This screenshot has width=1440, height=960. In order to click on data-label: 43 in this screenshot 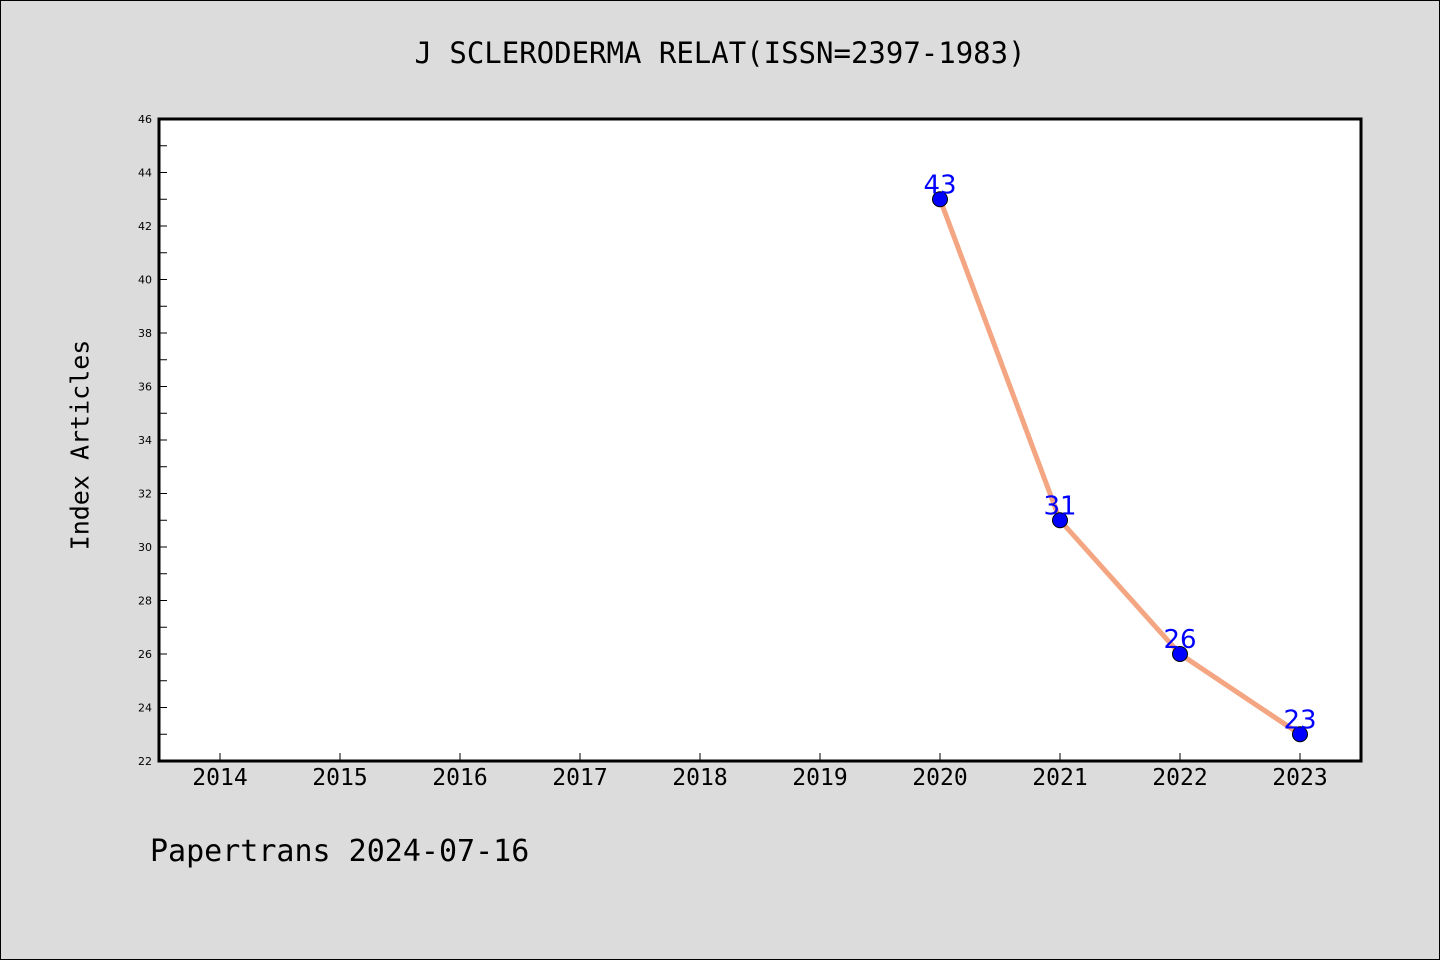, I will do `click(939, 185)`.